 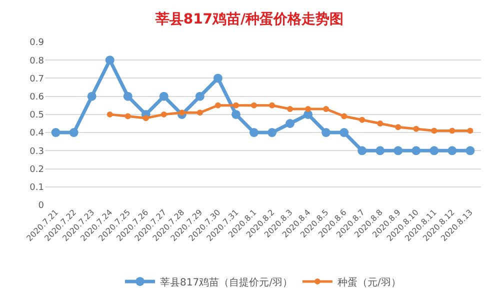 I want to click on y-tick-label: 0.7, so click(x=37, y=79).